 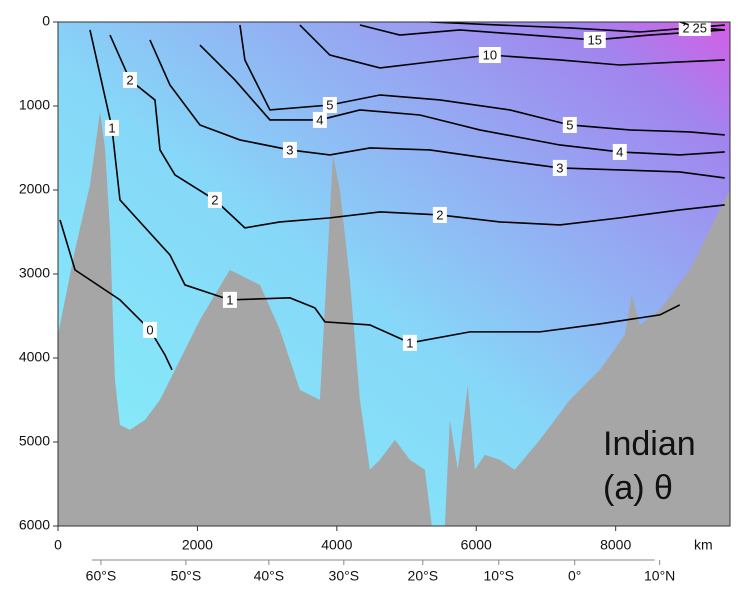 I want to click on x-tick-label: 2000, so click(x=197, y=545).